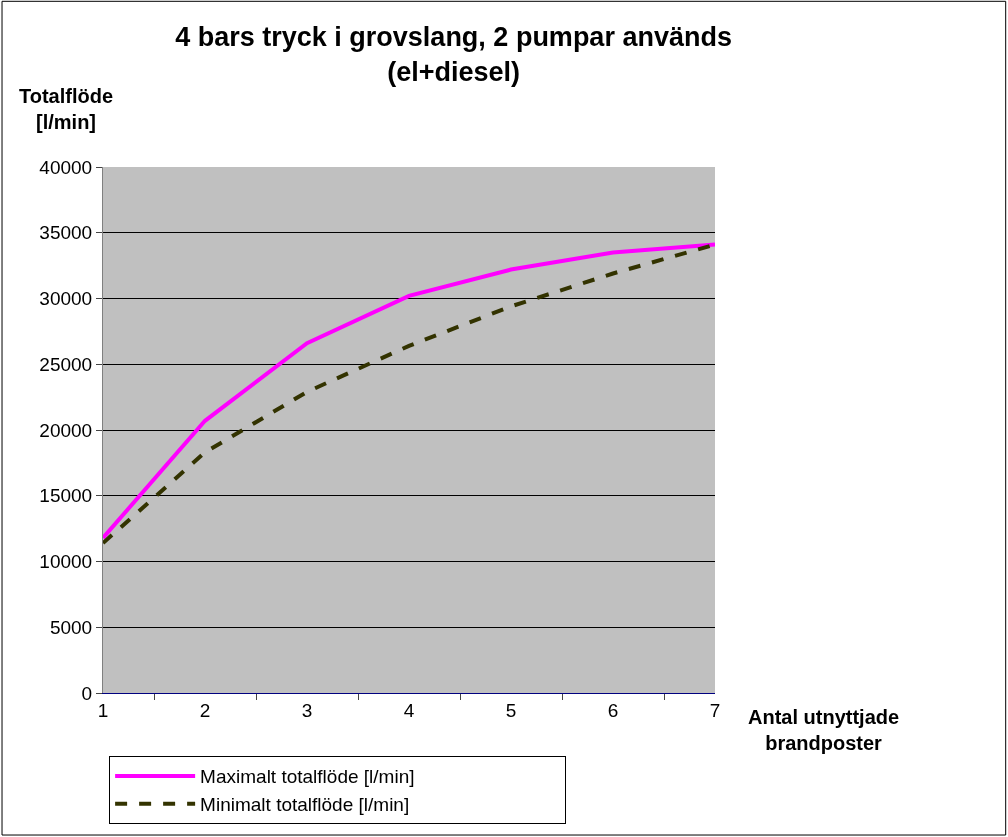  I want to click on y-tick-label: 0, so click(87, 693).